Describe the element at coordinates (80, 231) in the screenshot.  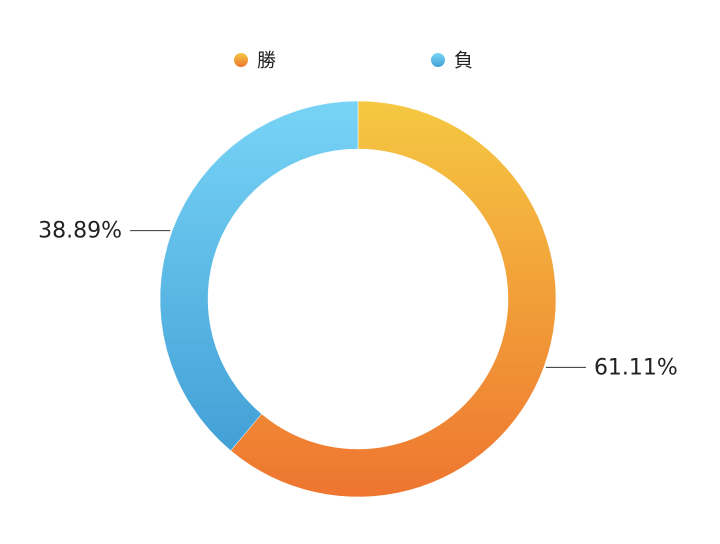
I see `value-label: 38.89%` at that location.